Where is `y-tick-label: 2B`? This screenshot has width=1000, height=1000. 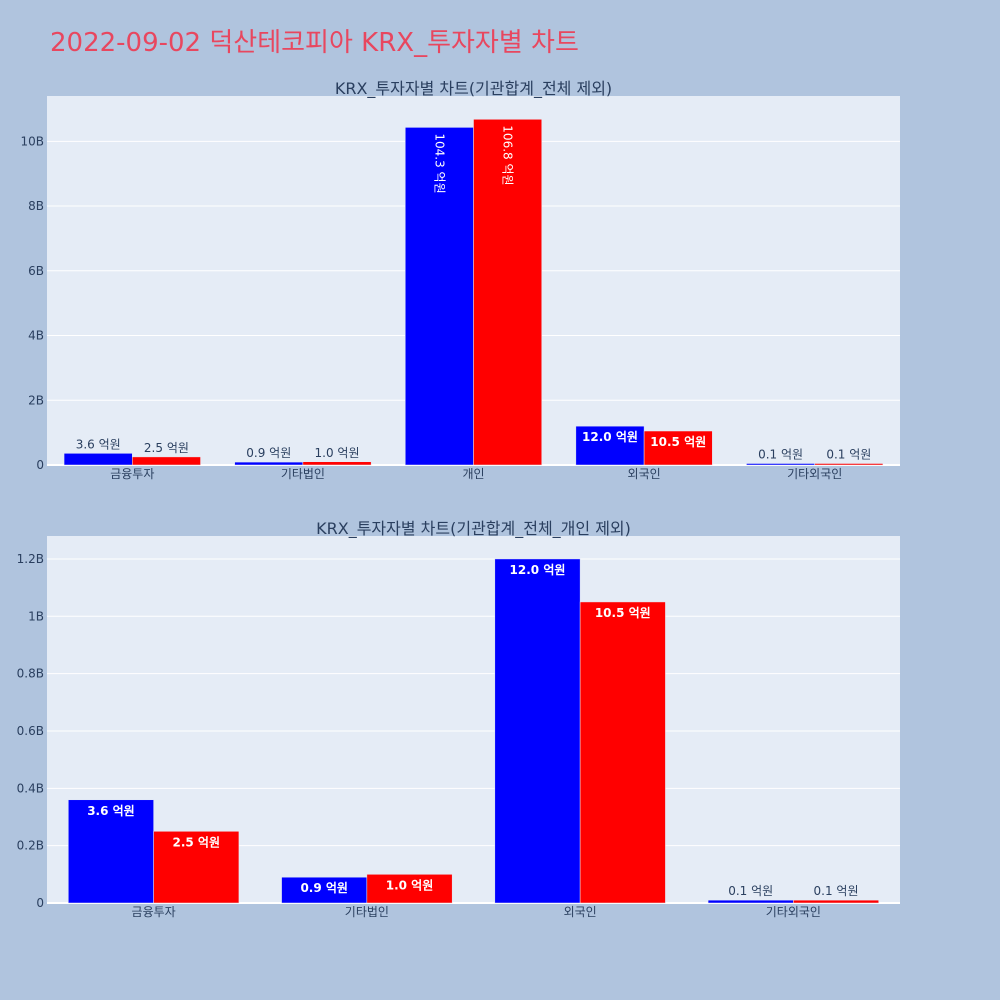
y-tick-label: 2B is located at coordinates (36, 400).